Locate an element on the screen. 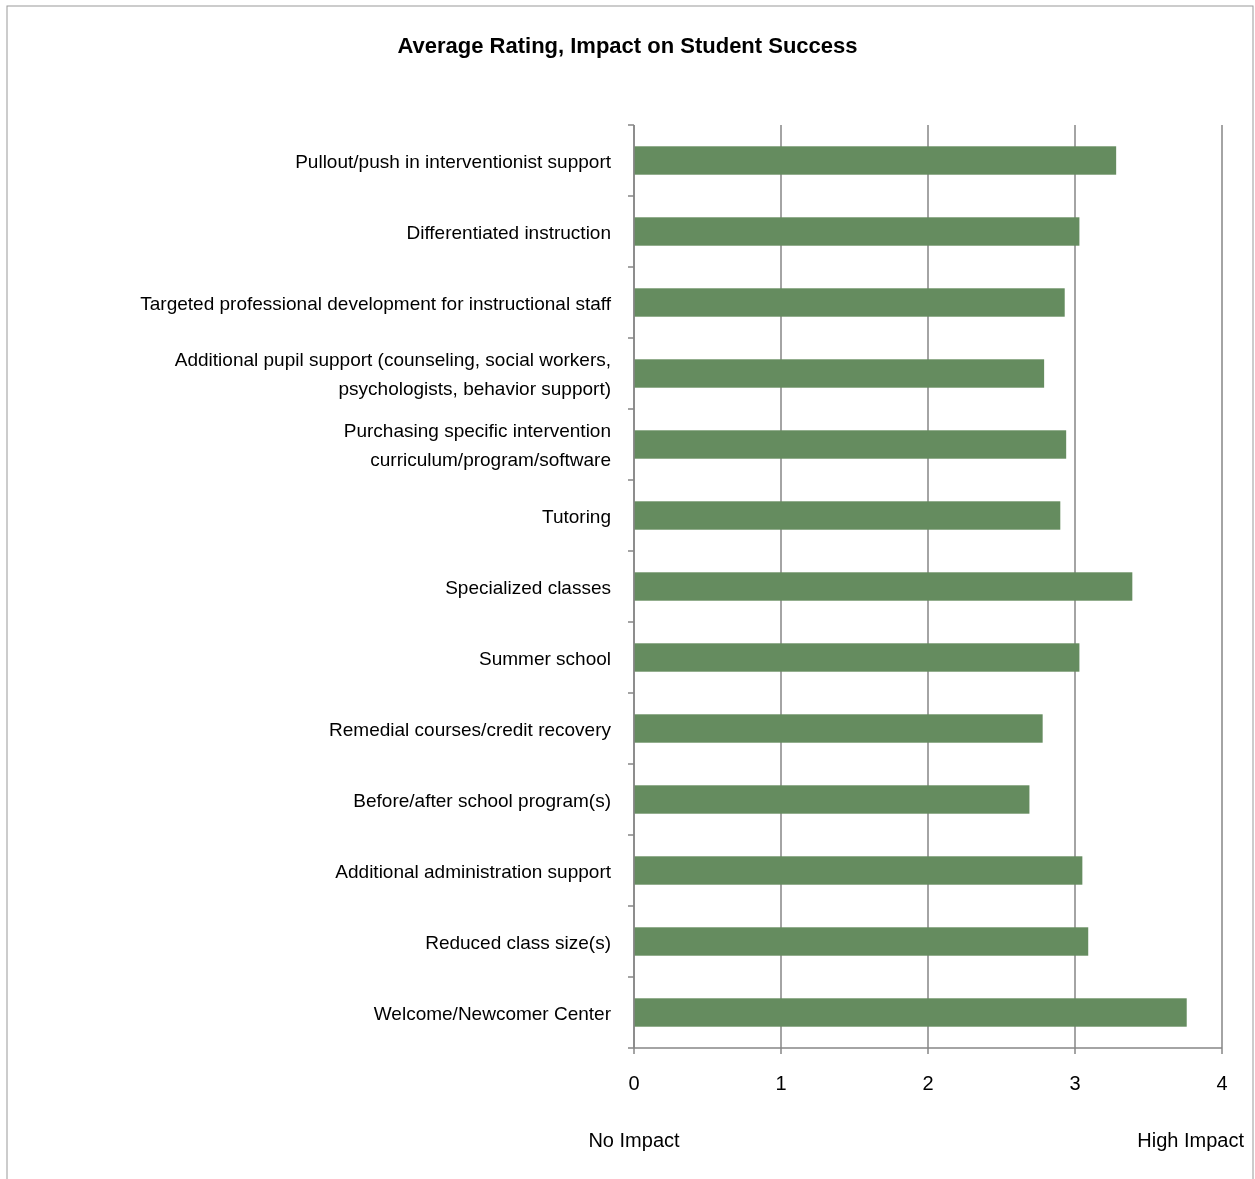 This screenshot has height=1179, width=1255. y-tick-label: Before/after school program(s) is located at coordinates (482, 799).